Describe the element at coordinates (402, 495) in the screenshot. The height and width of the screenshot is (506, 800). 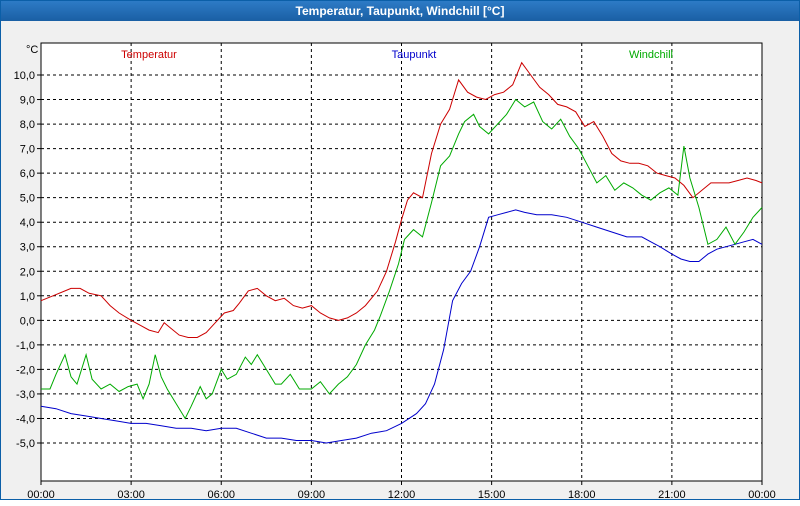
I see `x-tick-time-label: 12:00` at that location.